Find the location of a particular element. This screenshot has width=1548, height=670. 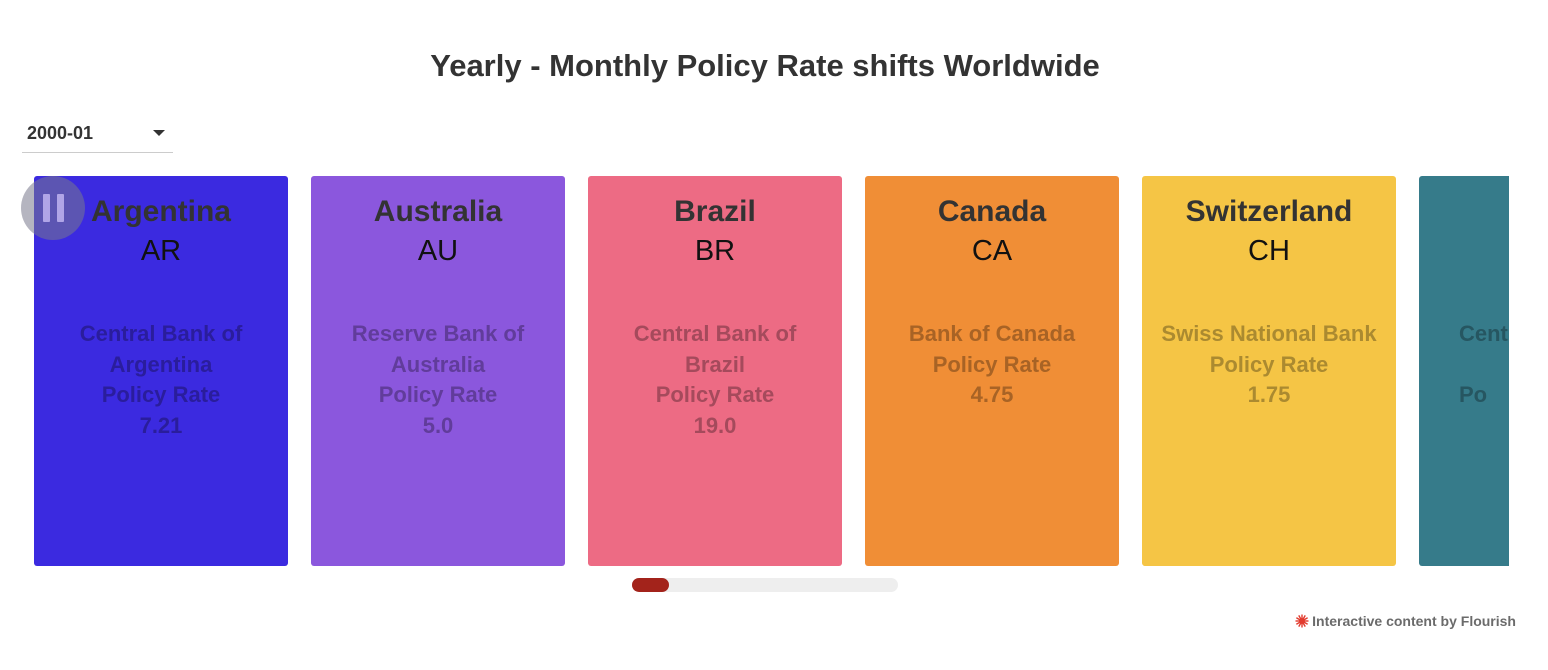

flourish-credit-link: Interactive content by Flourish is located at coordinates (1405, 621).